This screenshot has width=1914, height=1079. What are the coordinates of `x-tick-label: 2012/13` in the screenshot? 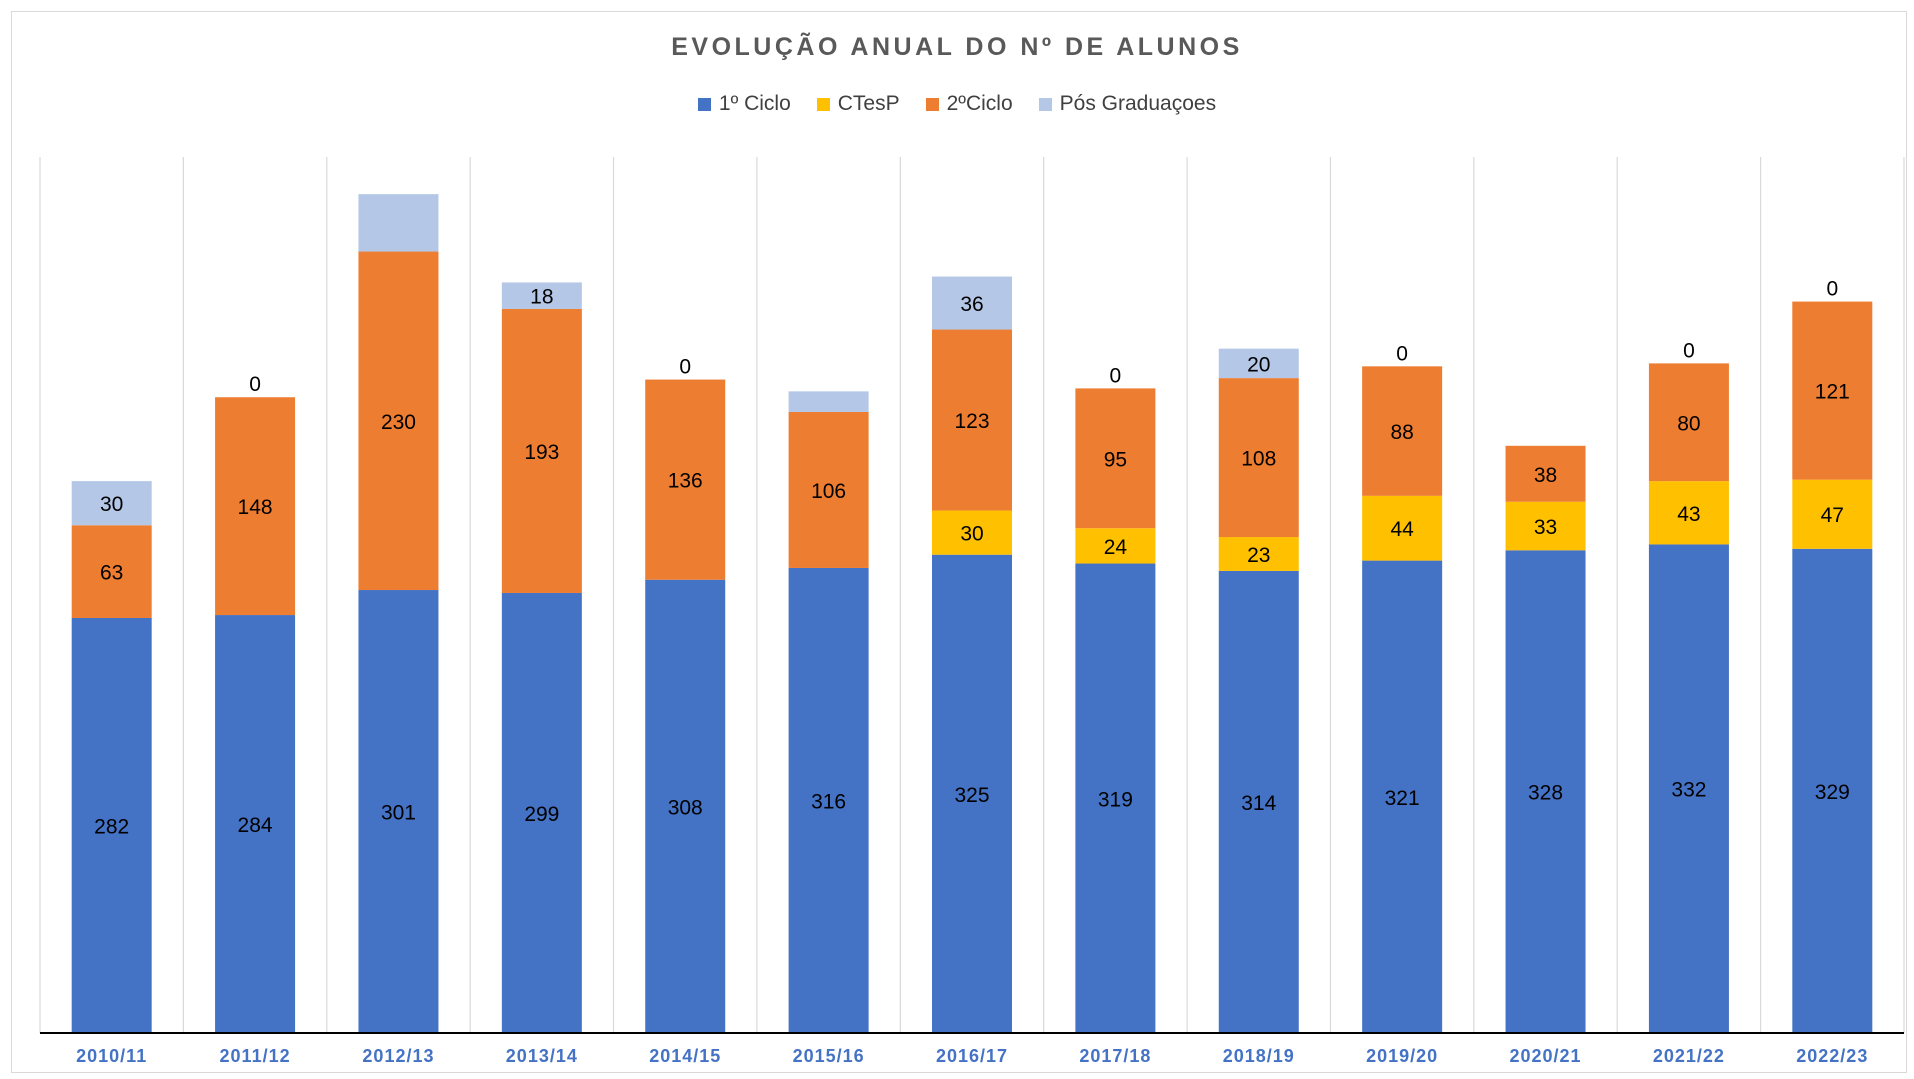 It's located at (398, 1056).